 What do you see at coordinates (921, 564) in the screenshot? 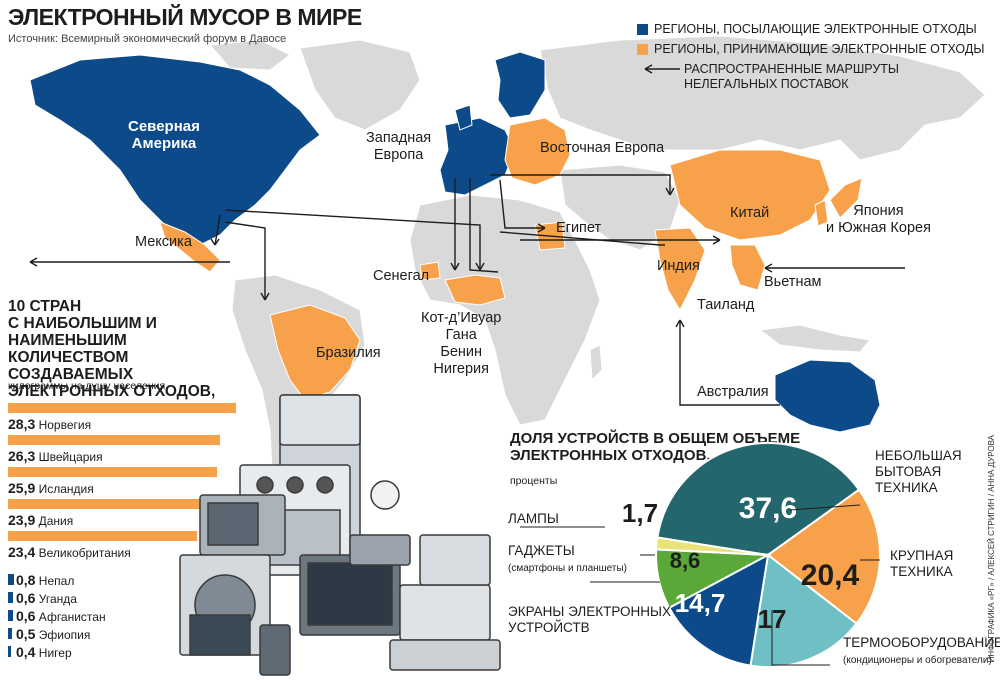
I see `pie-category-label-1: КРУПНАЯ ТЕХНИКА` at bounding box center [921, 564].